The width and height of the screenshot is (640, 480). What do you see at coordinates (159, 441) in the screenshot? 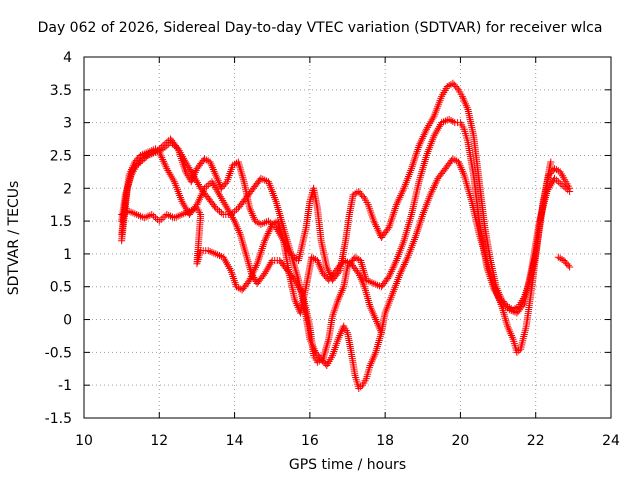
I see `x-tick-label: 12` at bounding box center [159, 441].